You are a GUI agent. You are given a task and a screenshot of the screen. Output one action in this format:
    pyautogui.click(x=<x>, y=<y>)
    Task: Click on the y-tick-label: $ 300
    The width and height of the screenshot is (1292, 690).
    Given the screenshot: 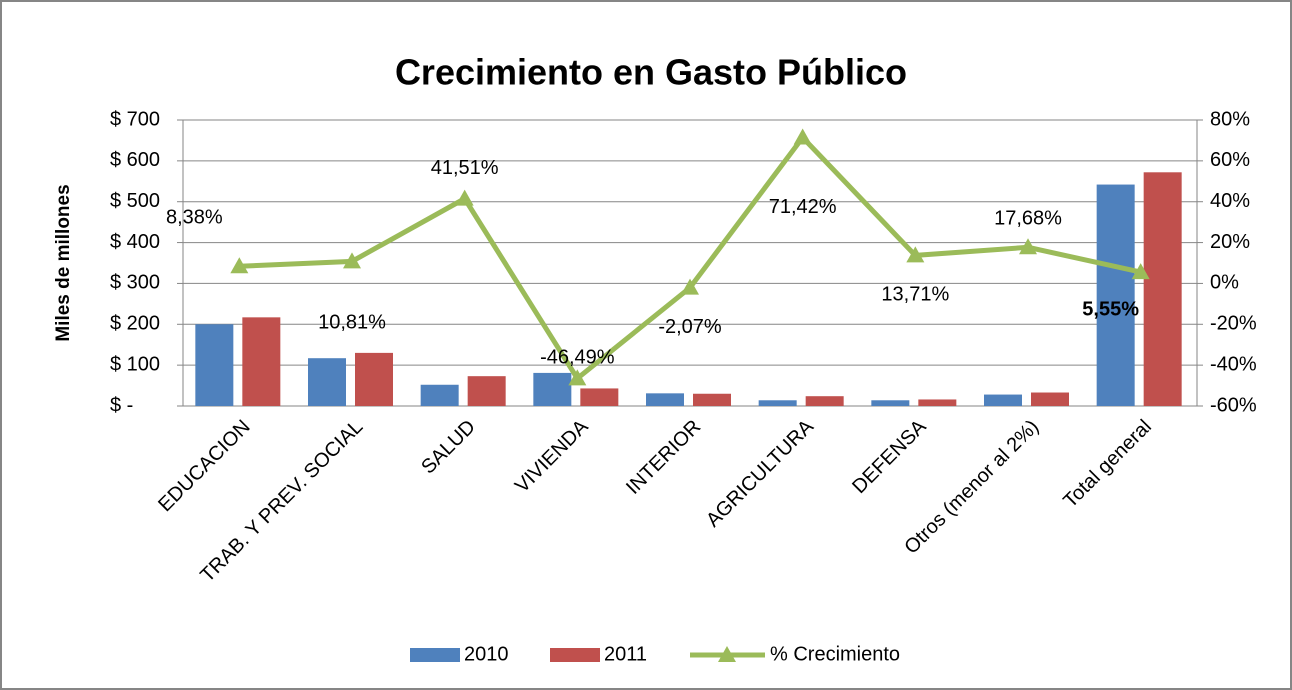 What is the action you would take?
    pyautogui.click(x=135, y=283)
    